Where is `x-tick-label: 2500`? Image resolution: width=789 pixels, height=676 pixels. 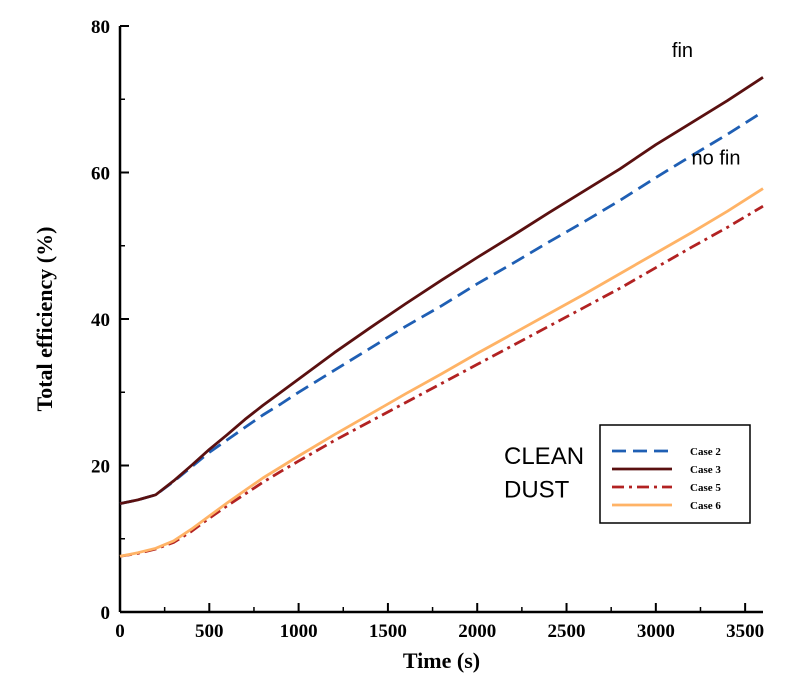 x-tick-label: 2500 is located at coordinates (567, 631).